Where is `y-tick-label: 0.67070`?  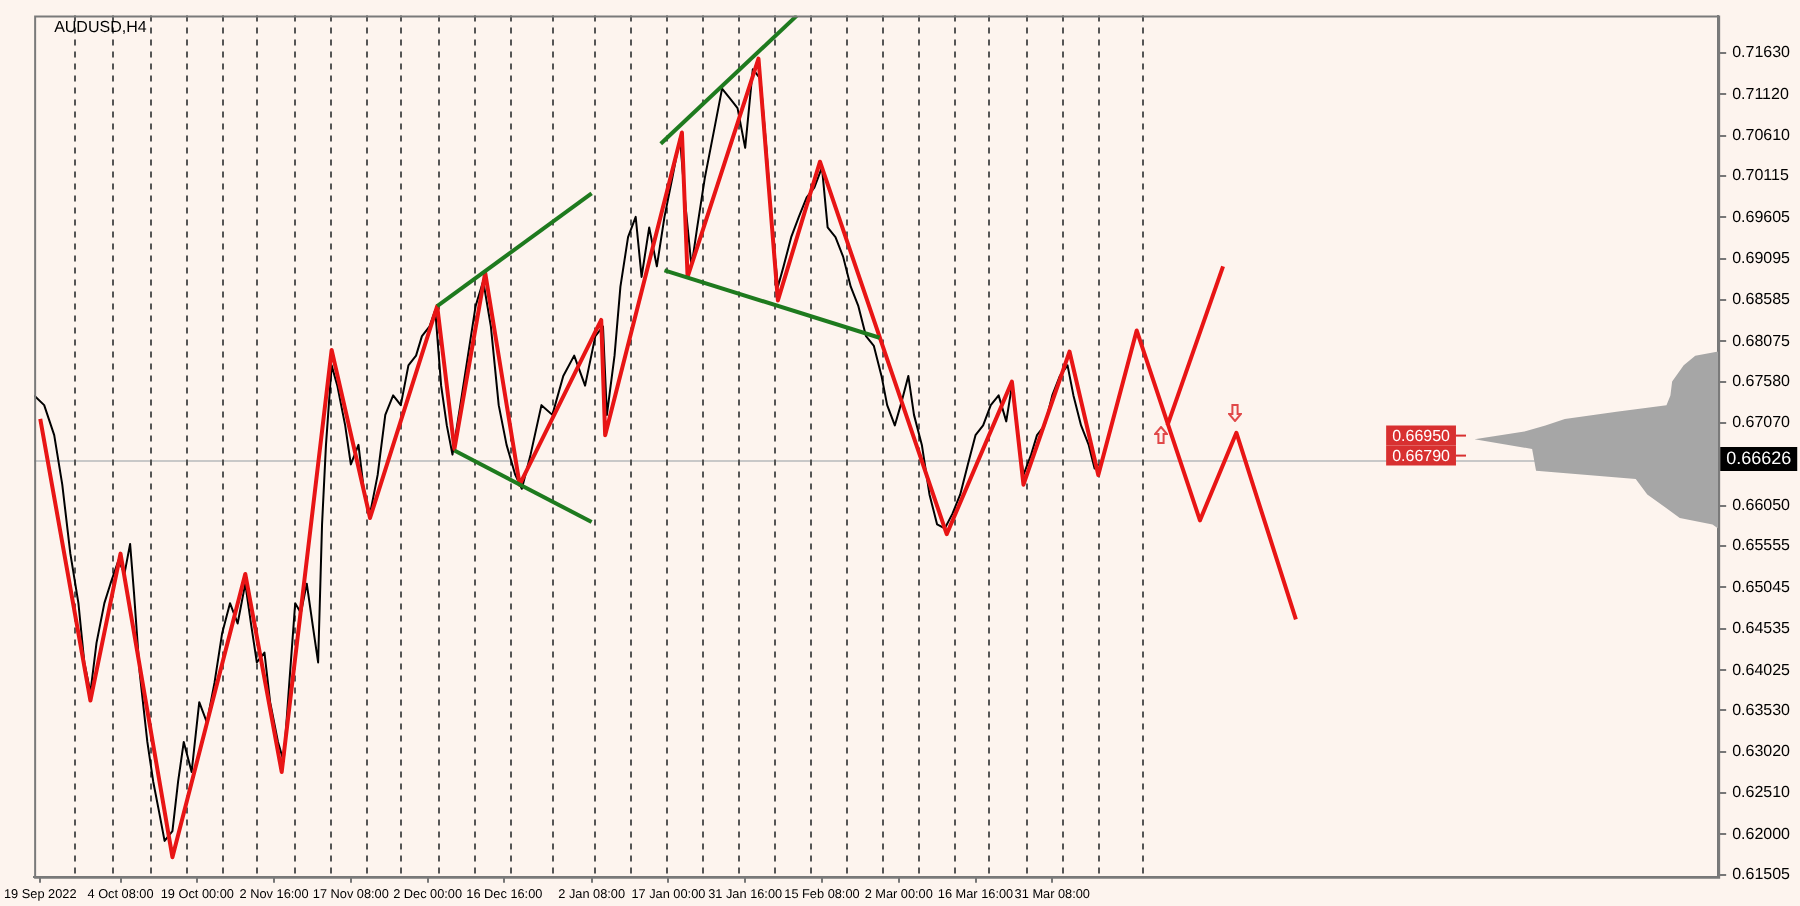 y-tick-label: 0.67070 is located at coordinates (1762, 422).